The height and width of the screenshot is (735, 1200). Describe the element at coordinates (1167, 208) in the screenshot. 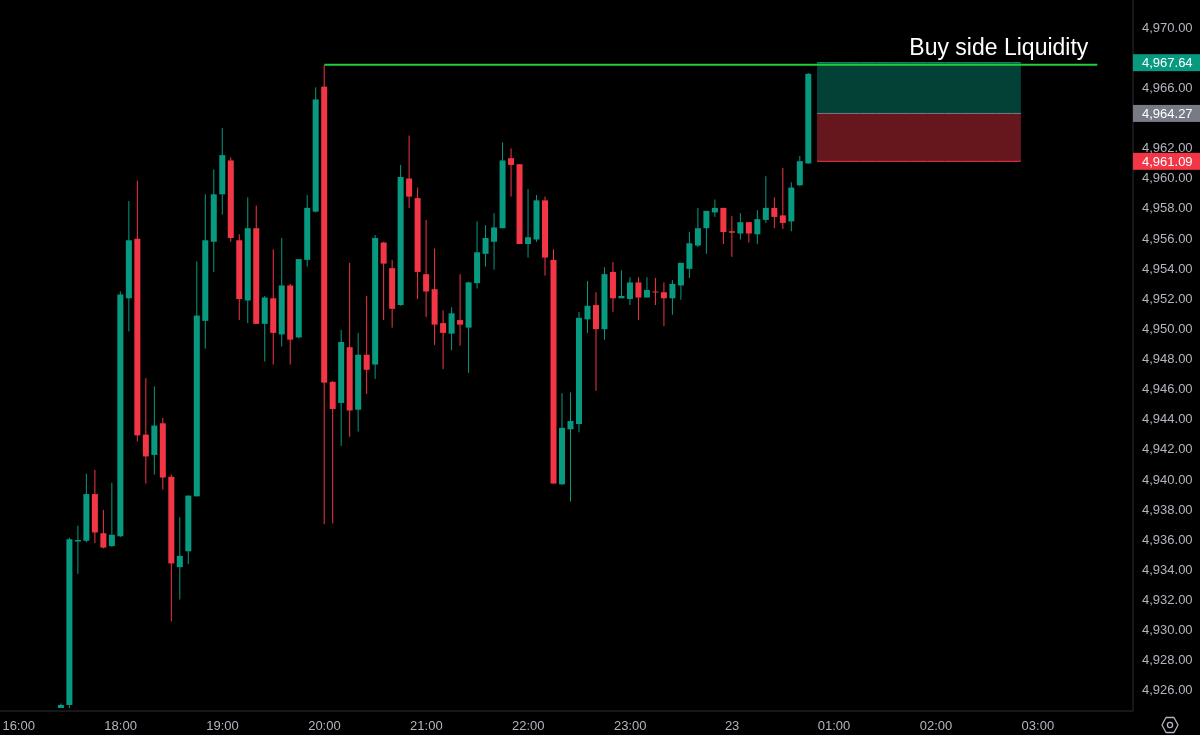

I see `y-tick-label: 4,958.00` at that location.